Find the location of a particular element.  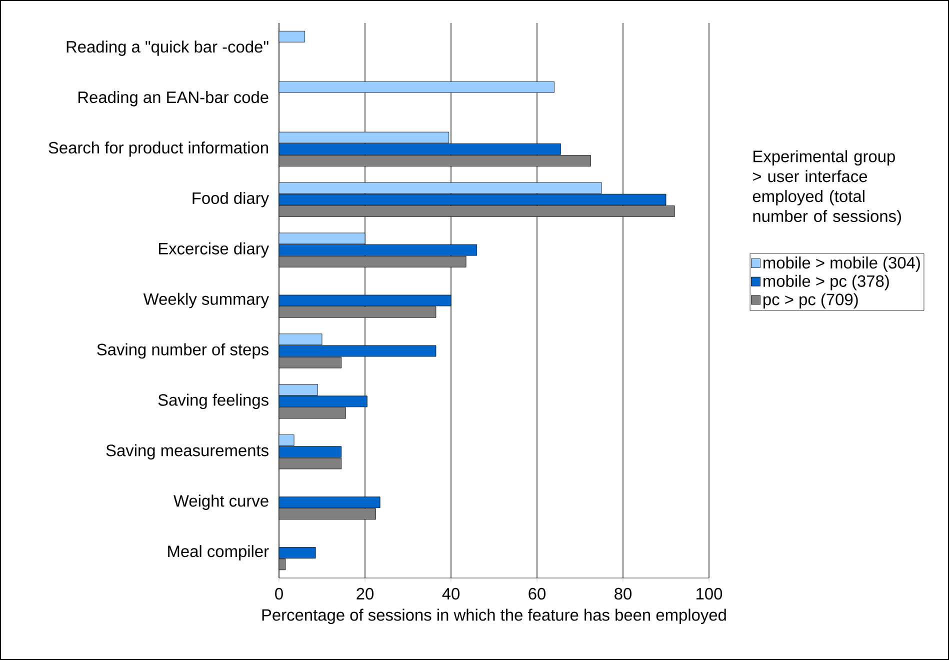

legend-label: mobile > pc (378) is located at coordinates (826, 282).